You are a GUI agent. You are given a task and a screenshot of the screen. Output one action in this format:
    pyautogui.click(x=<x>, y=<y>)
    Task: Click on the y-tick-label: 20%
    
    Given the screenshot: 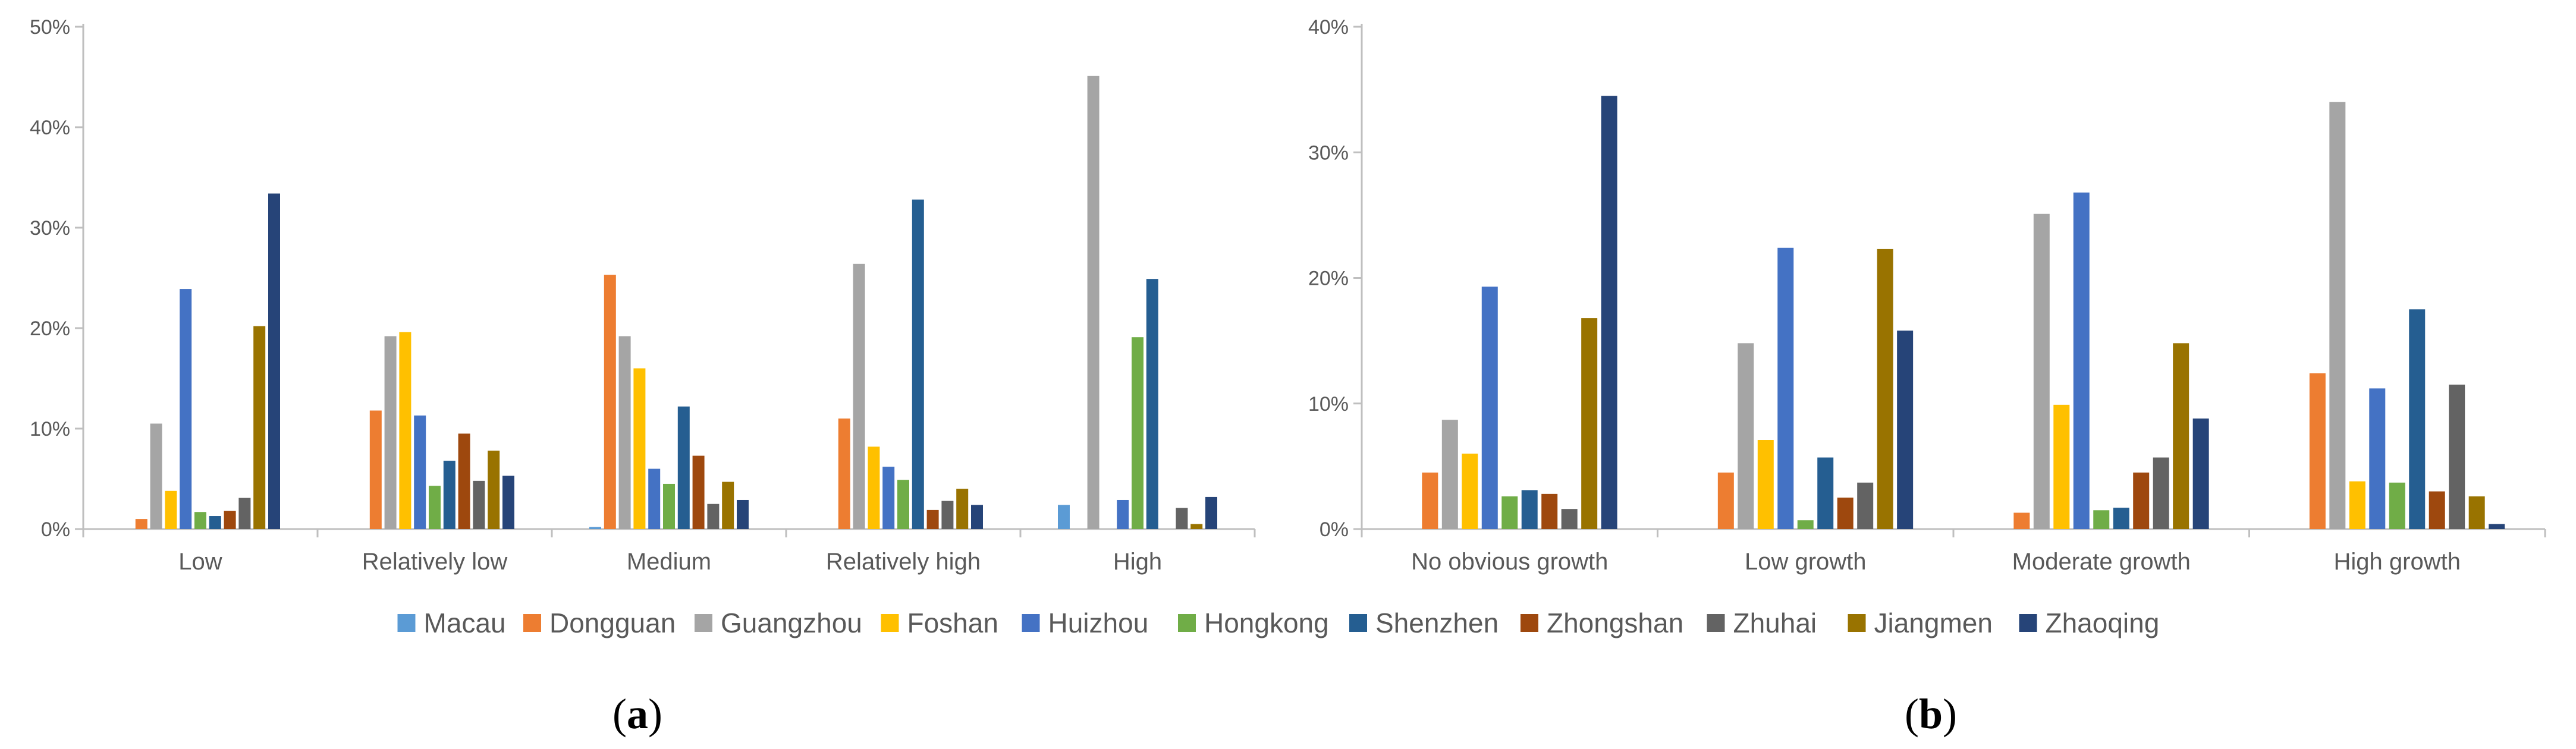 What is the action you would take?
    pyautogui.click(x=50, y=328)
    